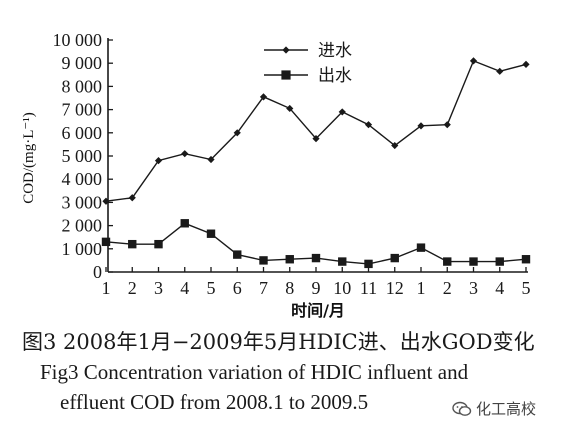 The width and height of the screenshot is (574, 434). I want to click on y-tick-label: 10 000, so click(78, 40).